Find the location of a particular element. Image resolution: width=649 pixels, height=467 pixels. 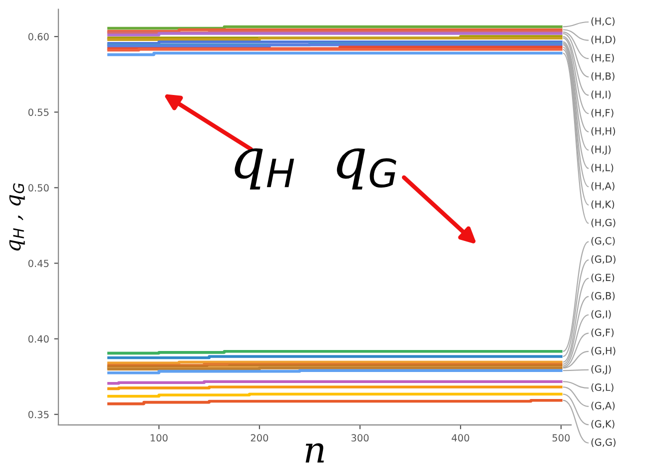

text: (H,A) is located at coordinates (602, 186).